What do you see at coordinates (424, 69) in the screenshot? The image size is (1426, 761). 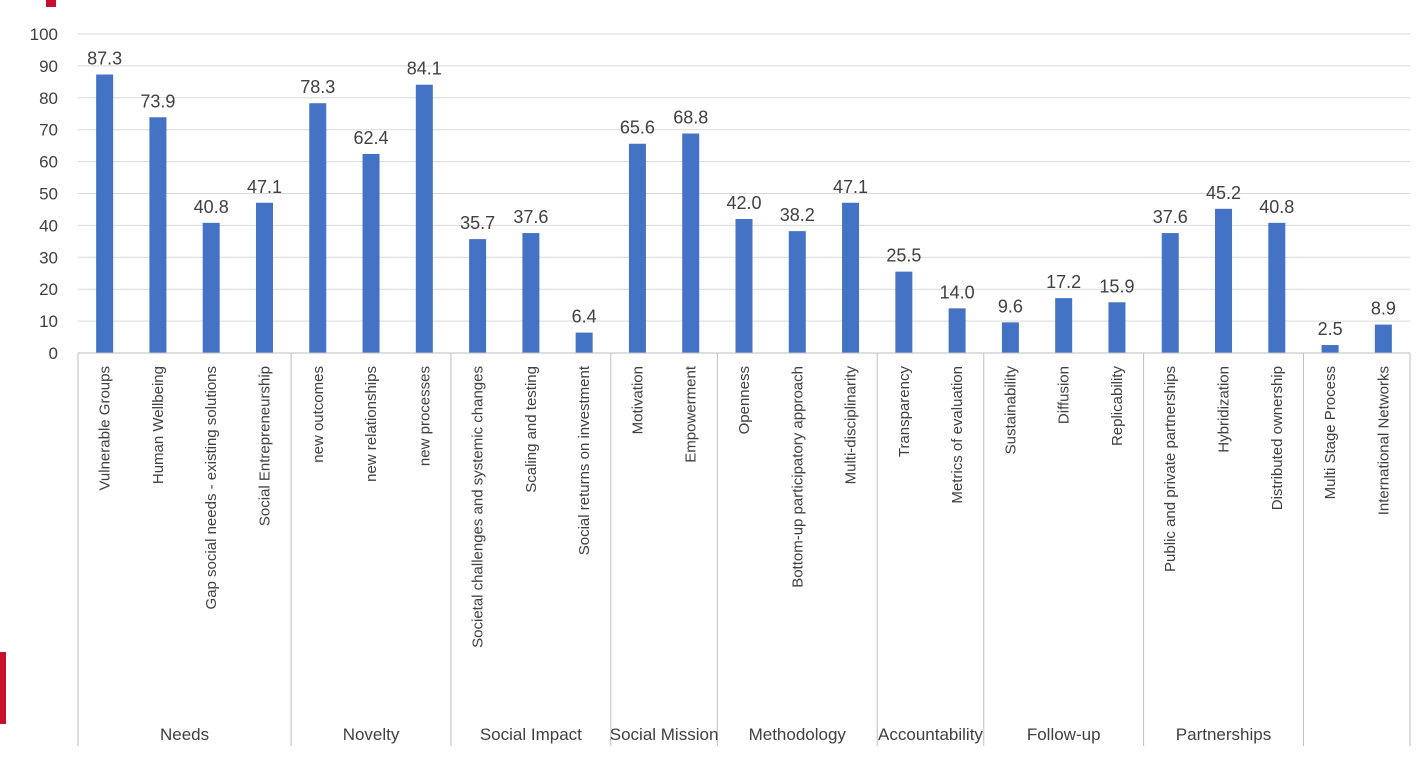 I see `data-label: 84.1` at bounding box center [424, 69].